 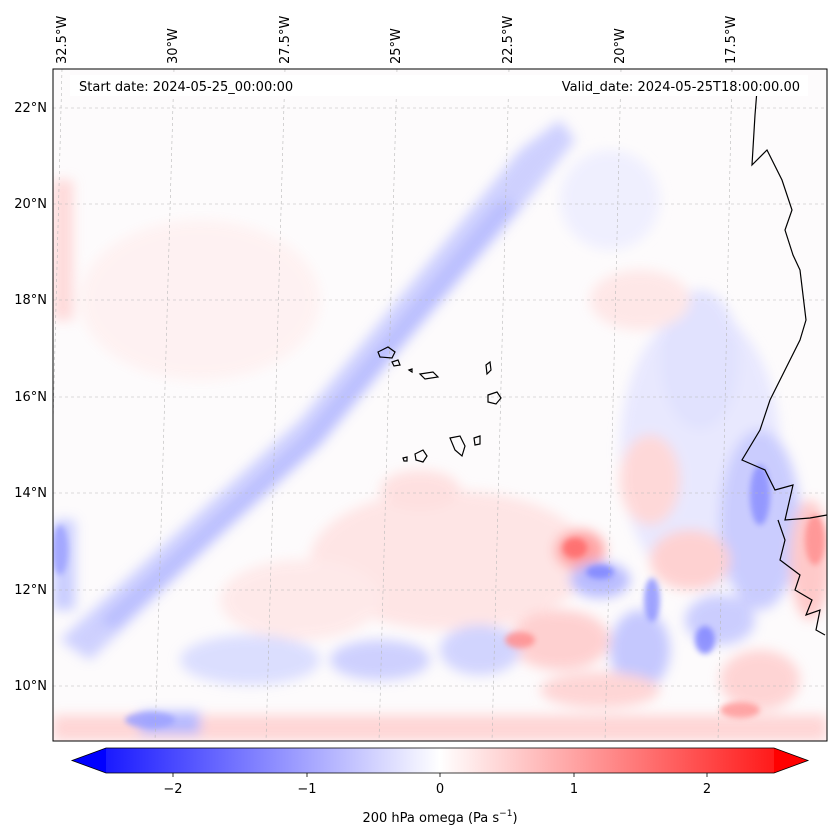 What do you see at coordinates (30, 590) in the screenshot?
I see `lat-label: 12°N` at bounding box center [30, 590].